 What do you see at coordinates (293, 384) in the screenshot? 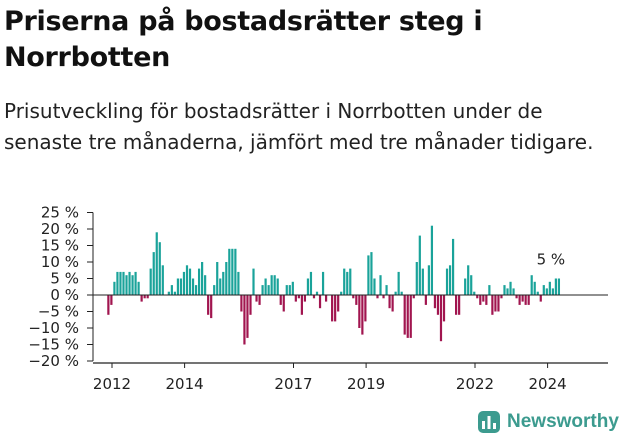
I see `x-tick-label: 2017` at bounding box center [293, 384].